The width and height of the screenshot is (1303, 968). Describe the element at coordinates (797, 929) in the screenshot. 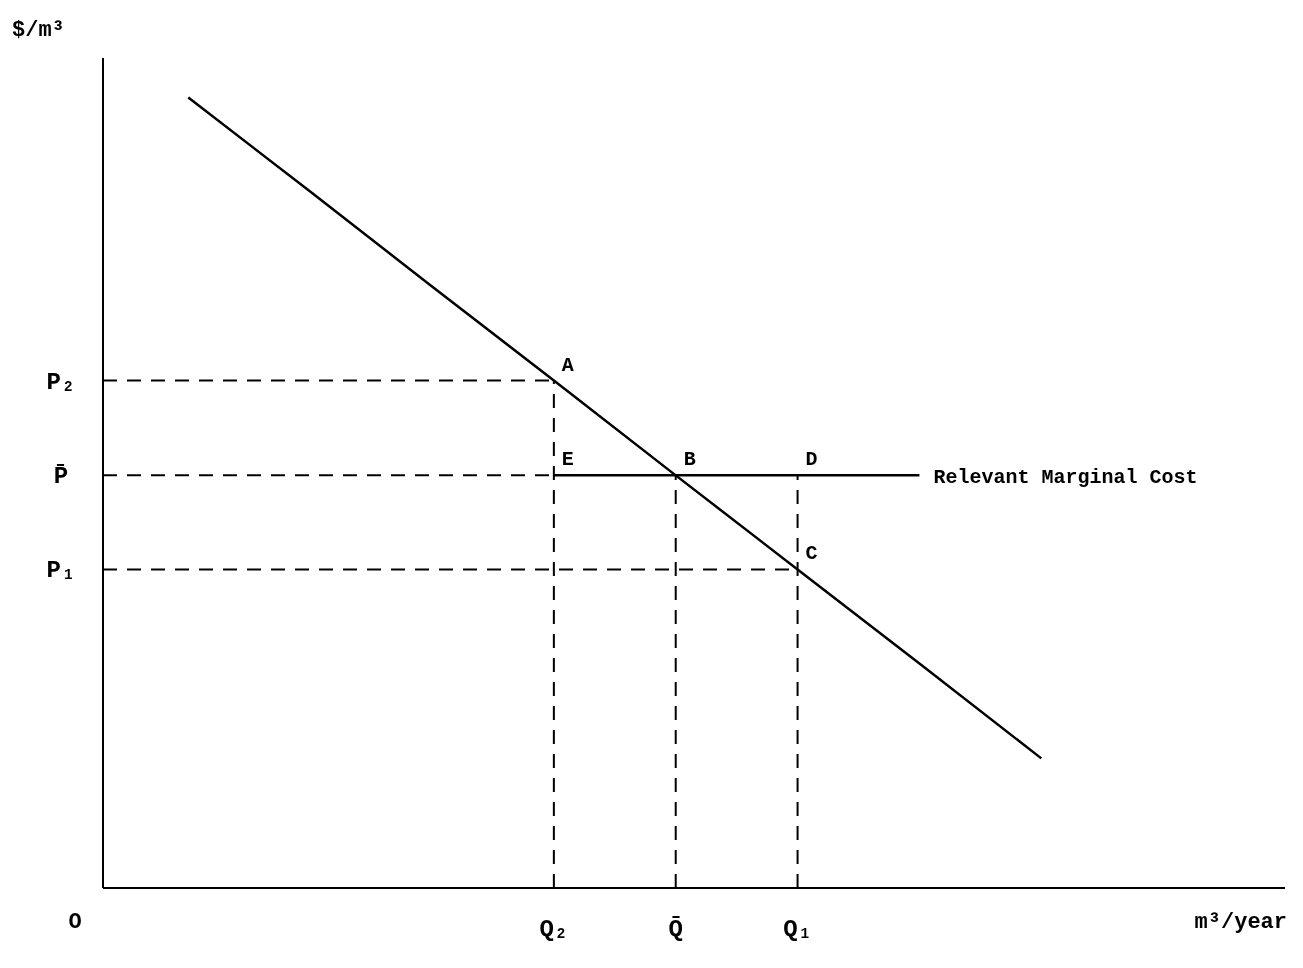

I see `x-tick-label: Q₁` at that location.